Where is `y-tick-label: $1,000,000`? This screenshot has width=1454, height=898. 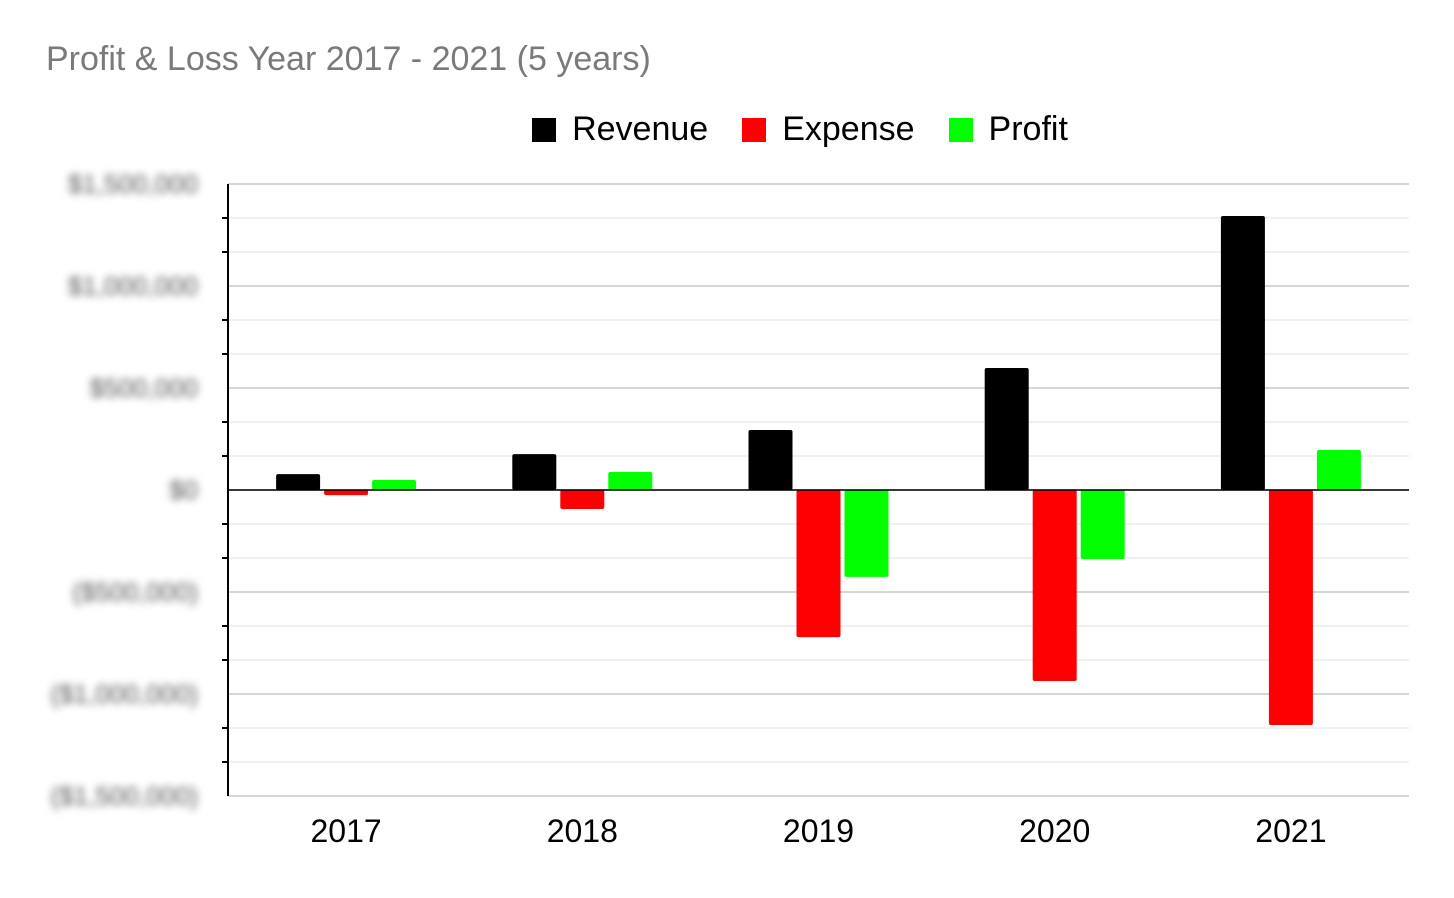
y-tick-label: $1,000,000 is located at coordinates (133, 286).